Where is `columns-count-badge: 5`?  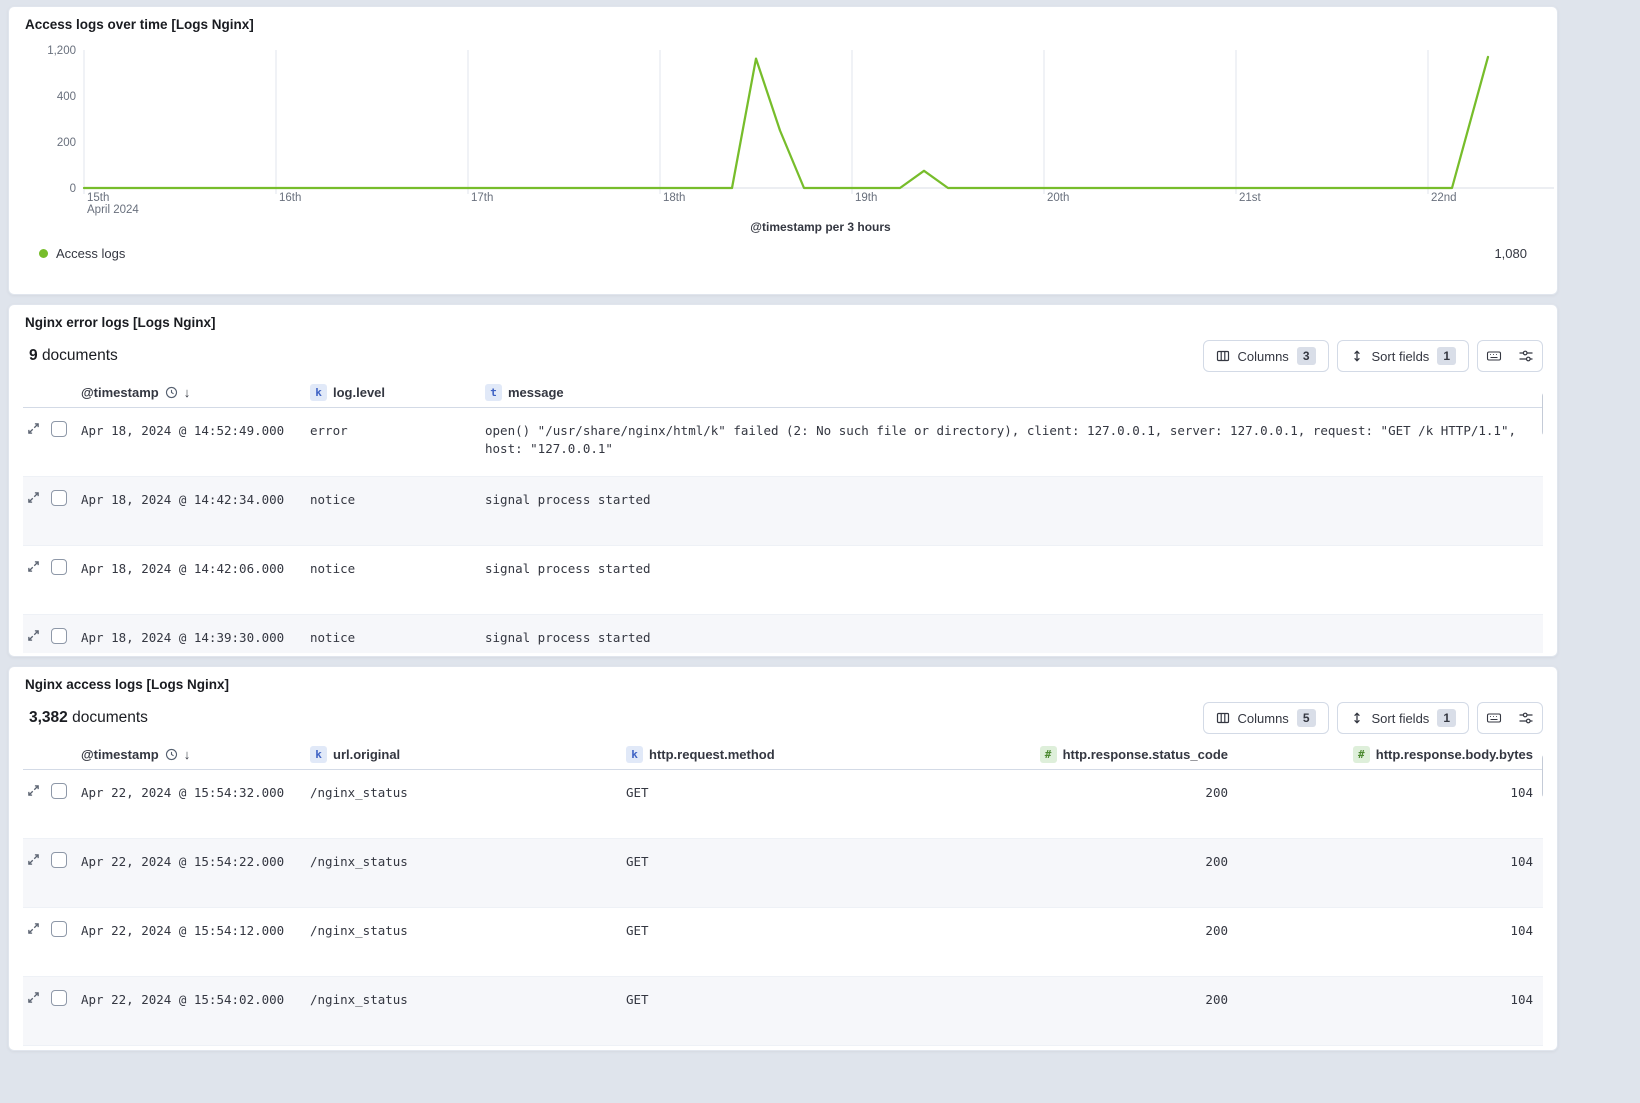
columns-count-badge: 5 is located at coordinates (1306, 718).